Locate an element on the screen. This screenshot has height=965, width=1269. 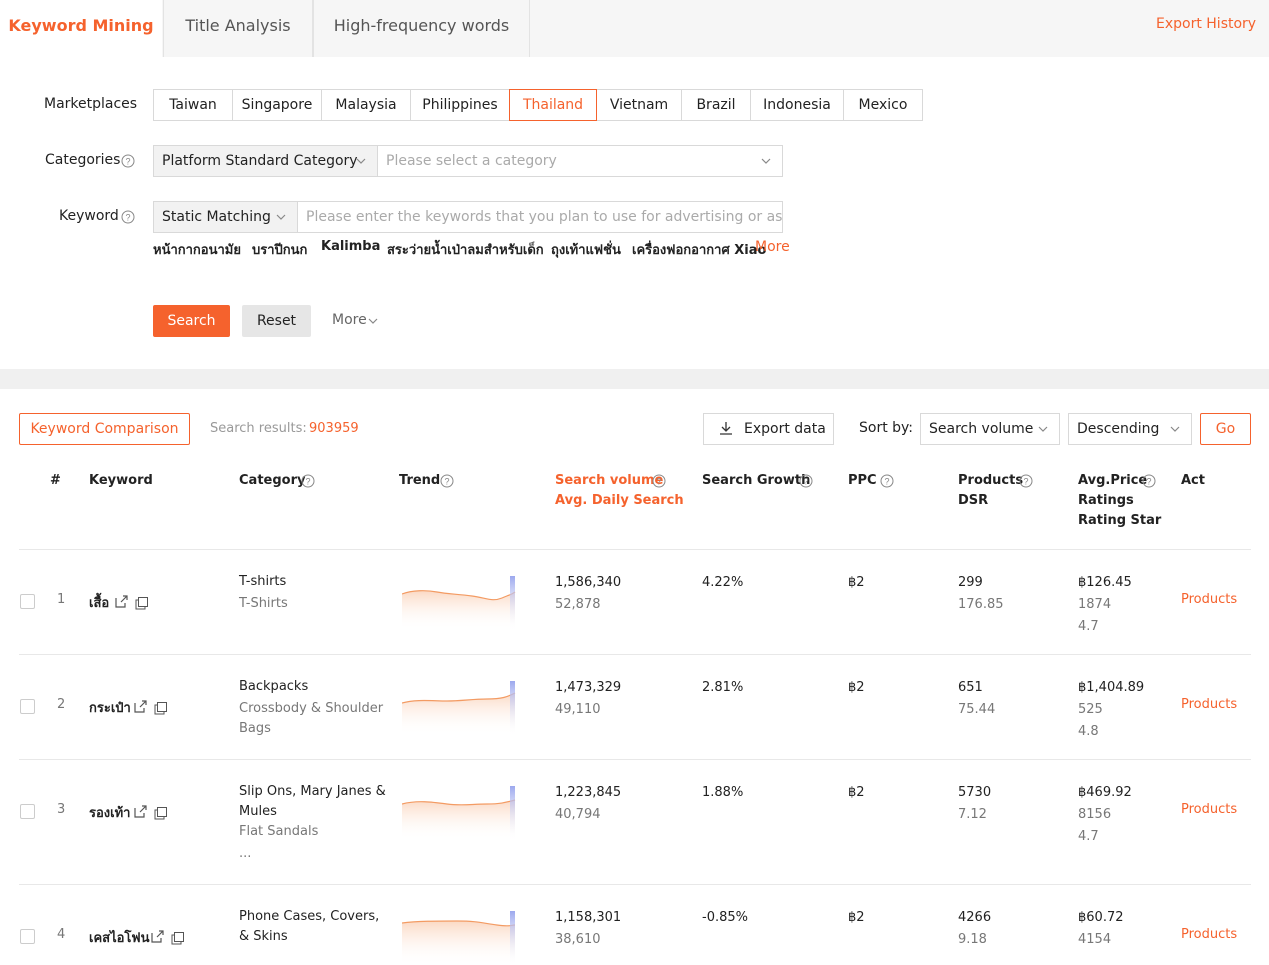
row-keyword: กระเป๋า is located at coordinates (110, 708).